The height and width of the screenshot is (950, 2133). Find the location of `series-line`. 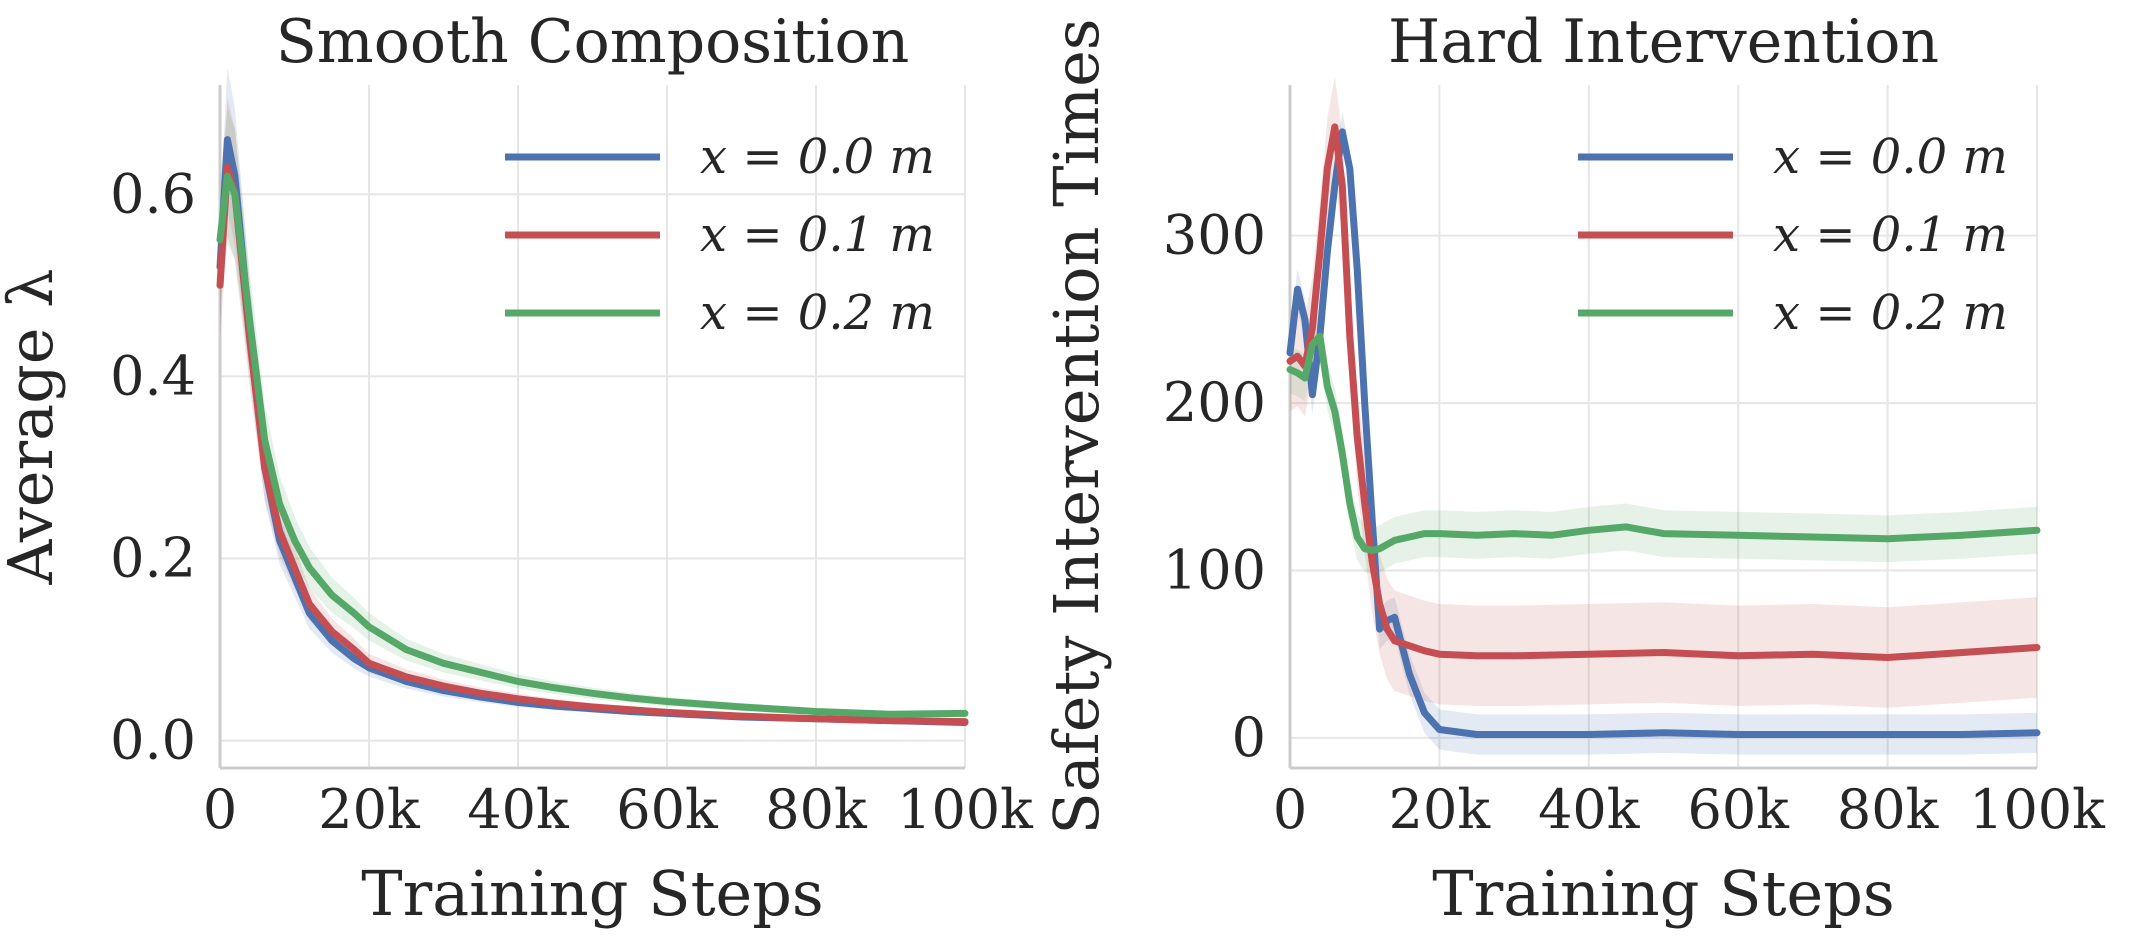

series-line is located at coordinates (1663, 443).